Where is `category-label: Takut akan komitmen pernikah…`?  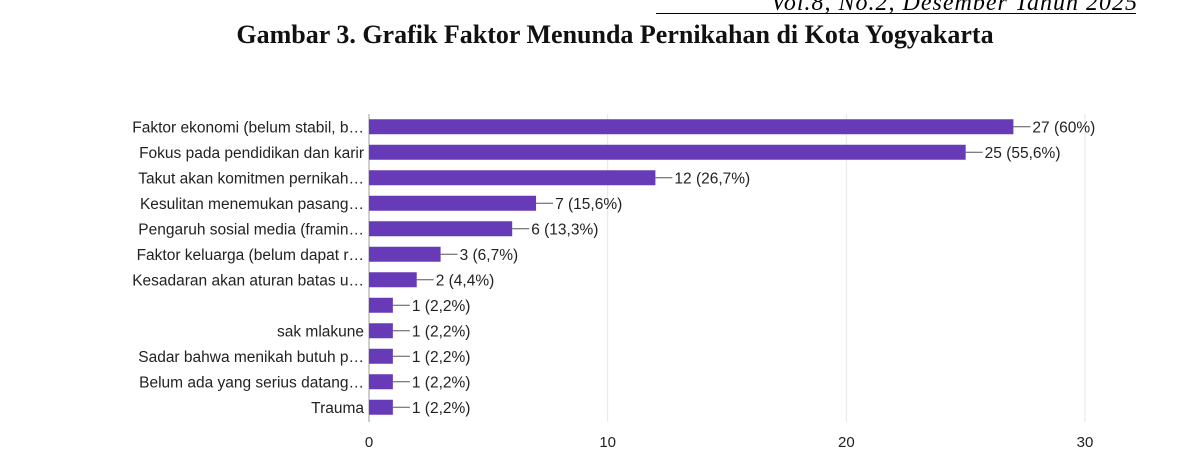 category-label: Takut akan komitmen pernikah… is located at coordinates (251, 178).